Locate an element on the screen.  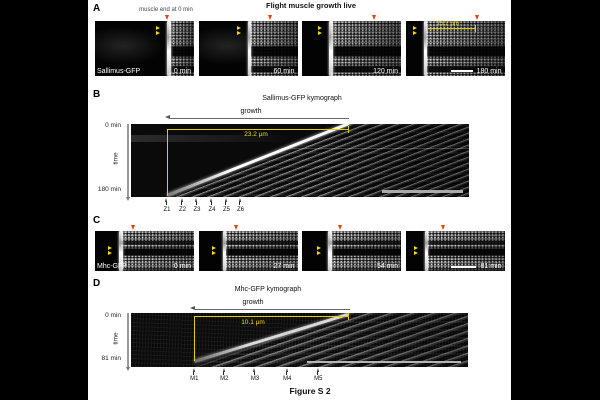
protein-label: Mhc-GFP is located at coordinates (112, 266).